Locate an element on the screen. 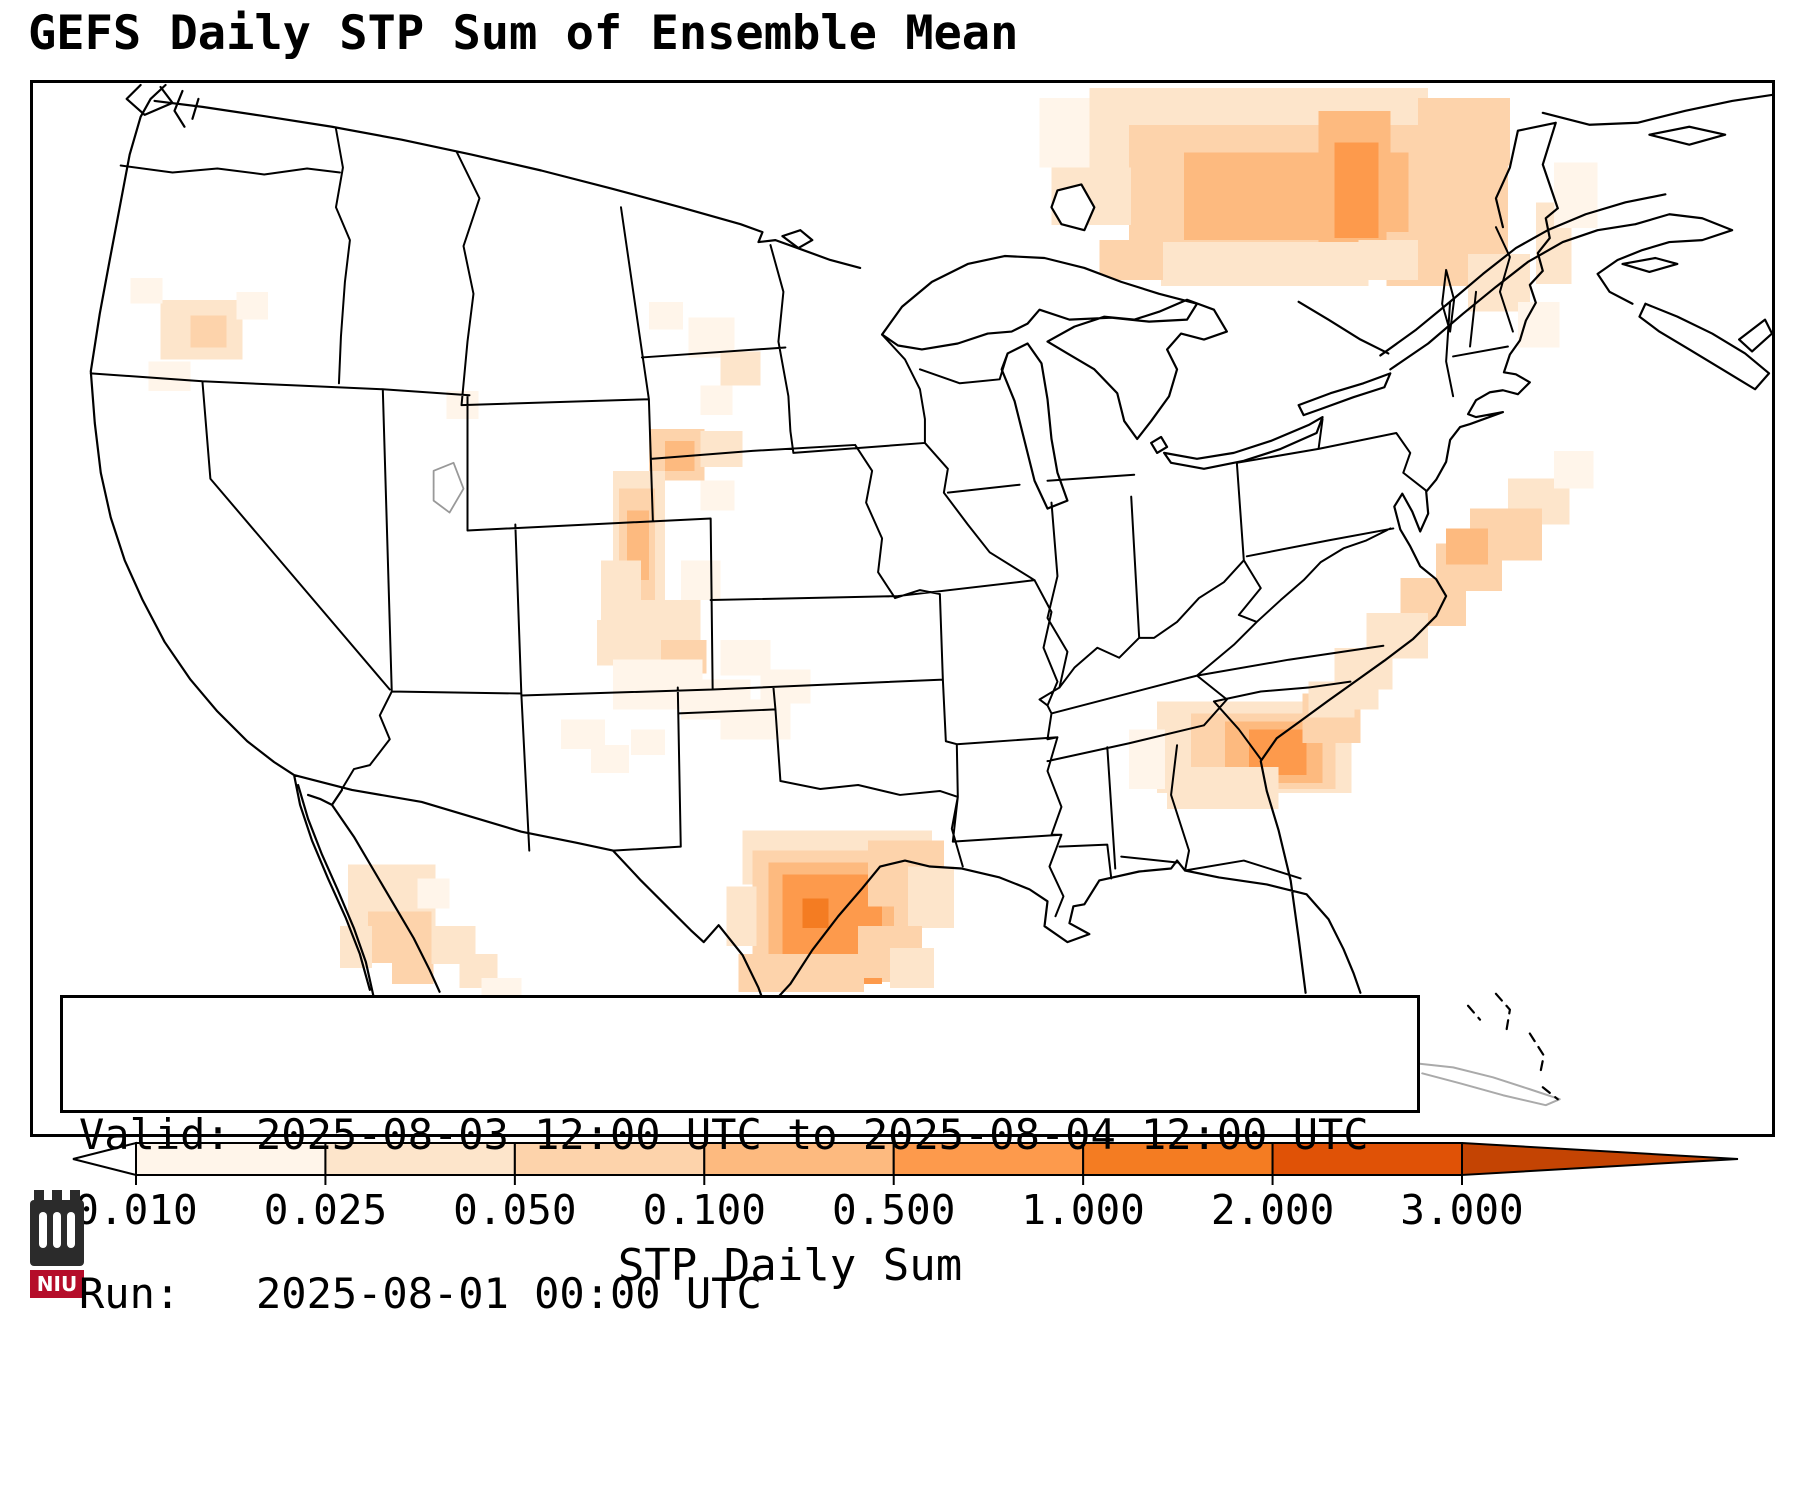 The width and height of the screenshot is (1803, 1500). colorbar-tick-label: 0.010 is located at coordinates (136, 1210).